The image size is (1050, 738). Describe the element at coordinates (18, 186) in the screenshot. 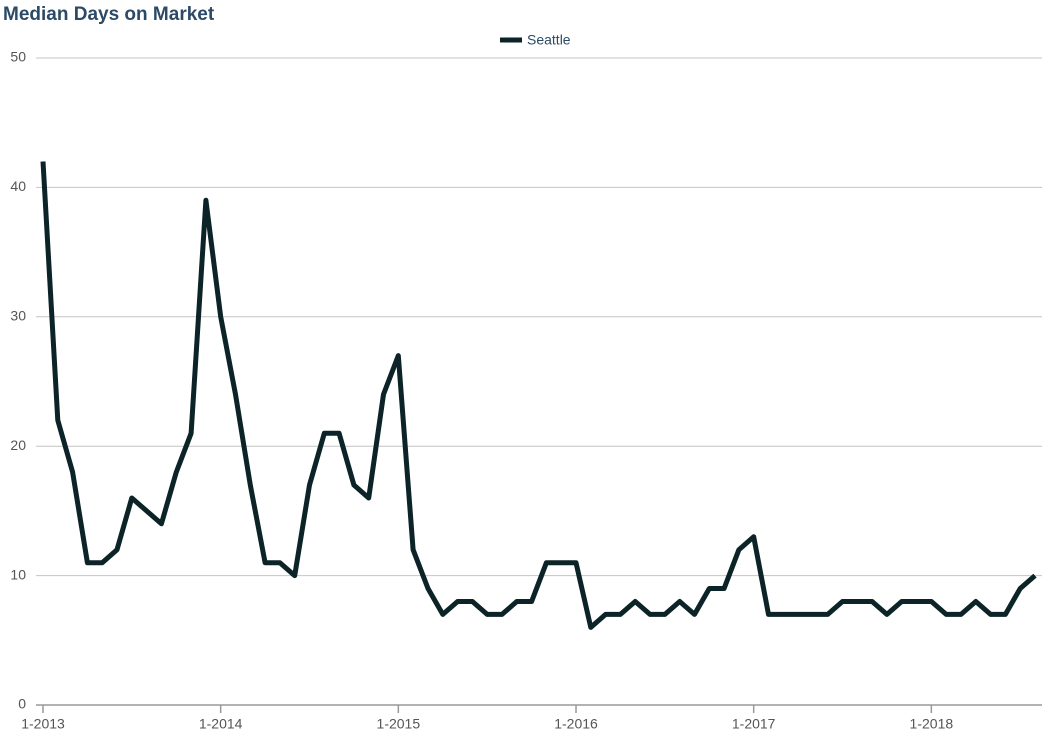

I see `y-tick-label: 40` at that location.